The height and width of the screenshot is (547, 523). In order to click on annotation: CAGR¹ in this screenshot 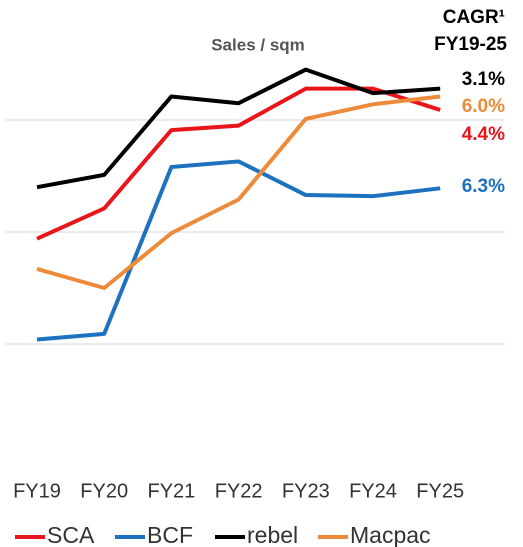, I will do `click(474, 17)`.